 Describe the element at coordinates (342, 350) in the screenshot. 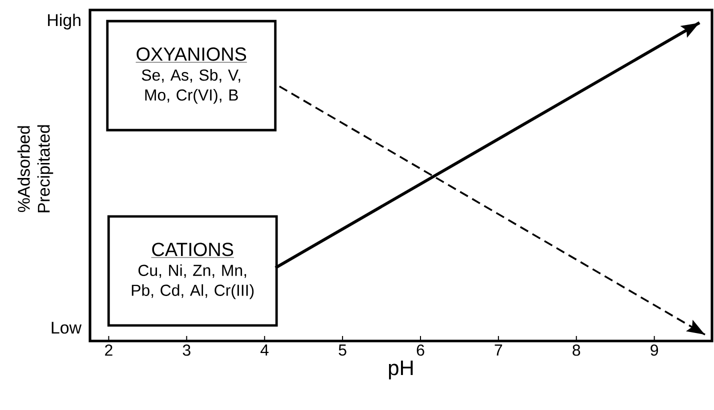

I see `x-tick-label: 5` at that location.